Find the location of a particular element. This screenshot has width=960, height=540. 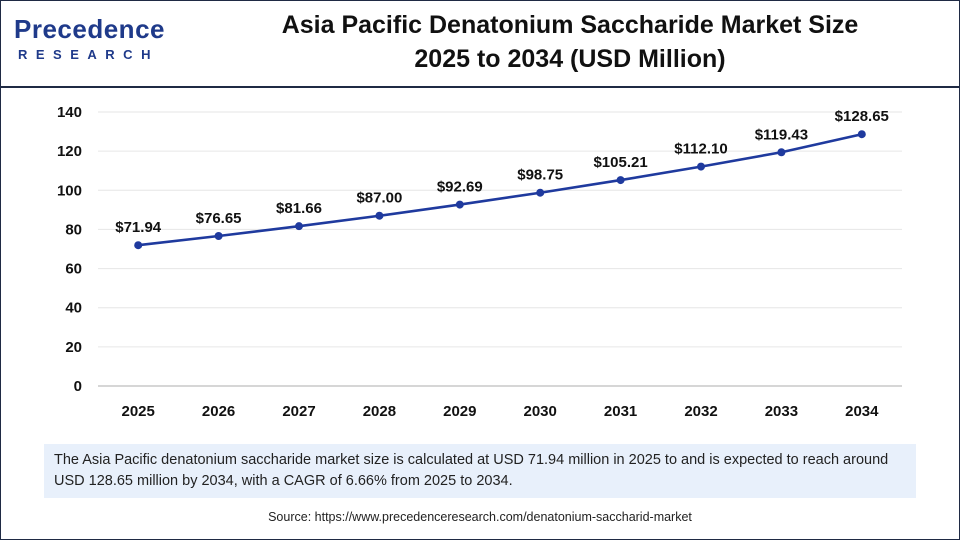

x-tick-label: 2029 is located at coordinates (459, 411).